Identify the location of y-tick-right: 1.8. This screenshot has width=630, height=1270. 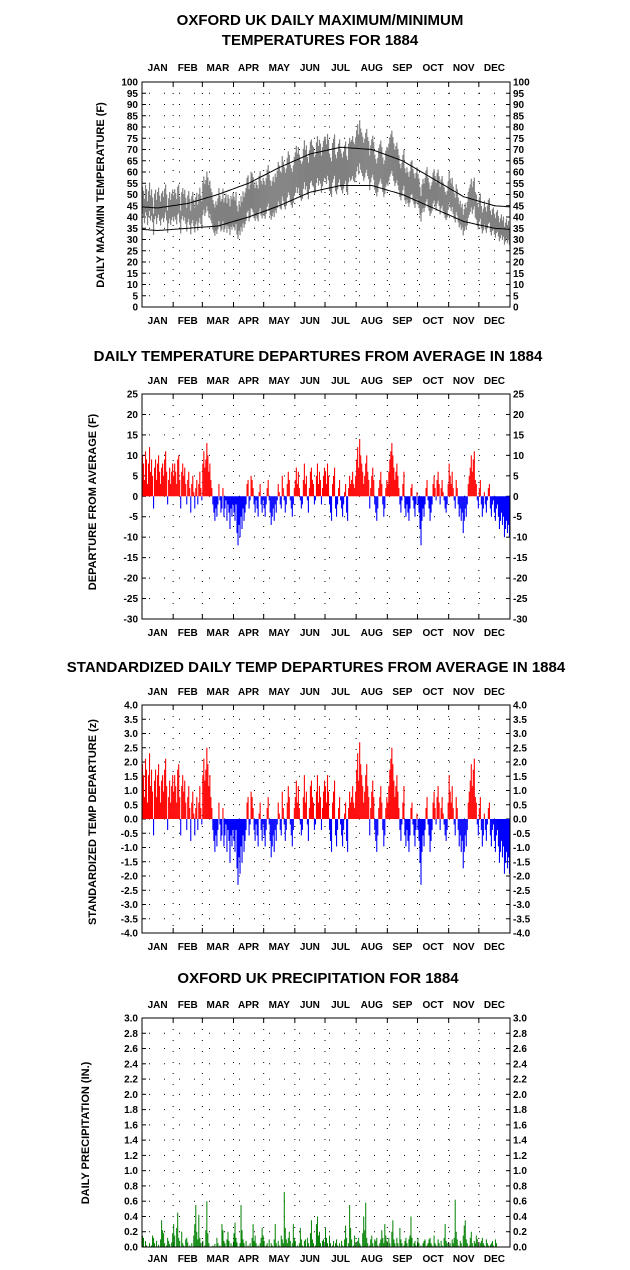
(520, 1110).